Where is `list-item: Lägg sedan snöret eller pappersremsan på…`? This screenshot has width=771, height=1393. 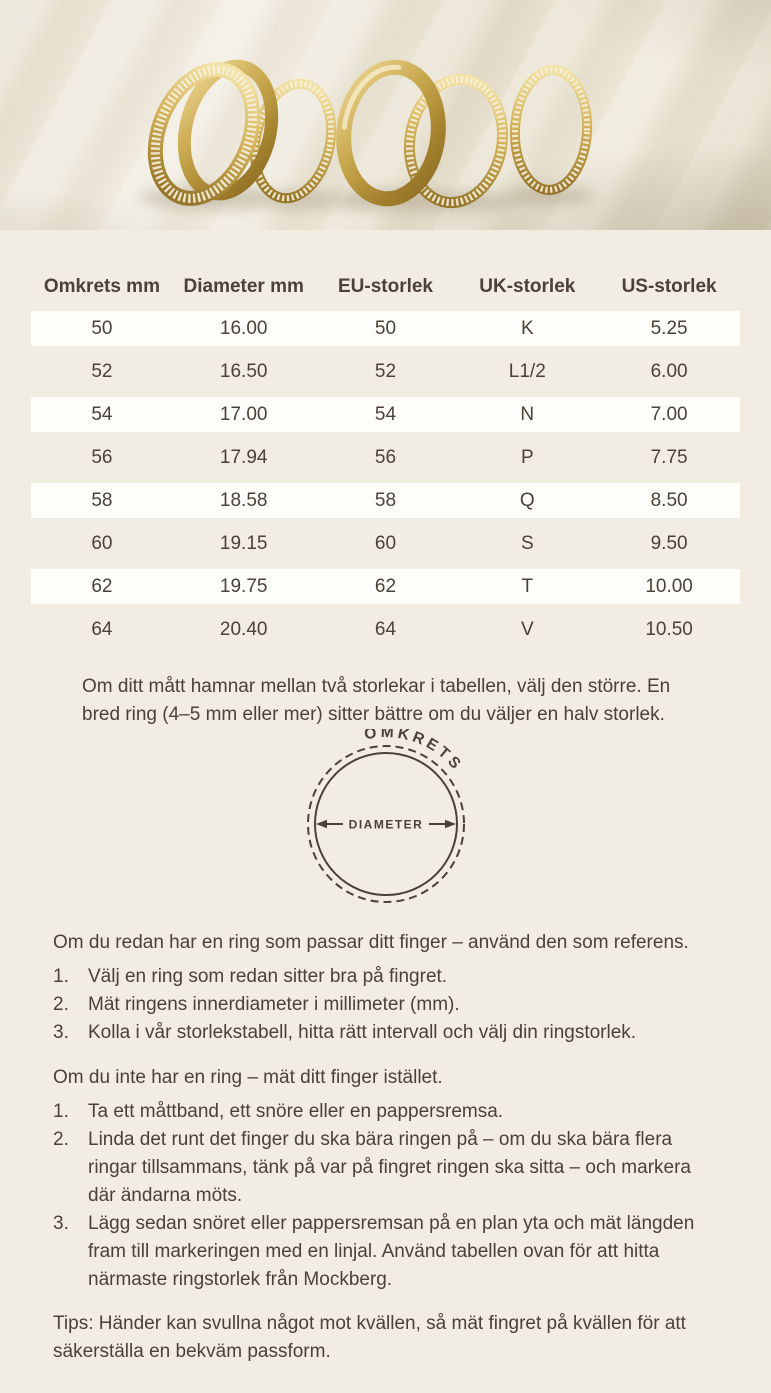
list-item: Lägg sedan snöret eller pappersremsan på… is located at coordinates (374, 1250).